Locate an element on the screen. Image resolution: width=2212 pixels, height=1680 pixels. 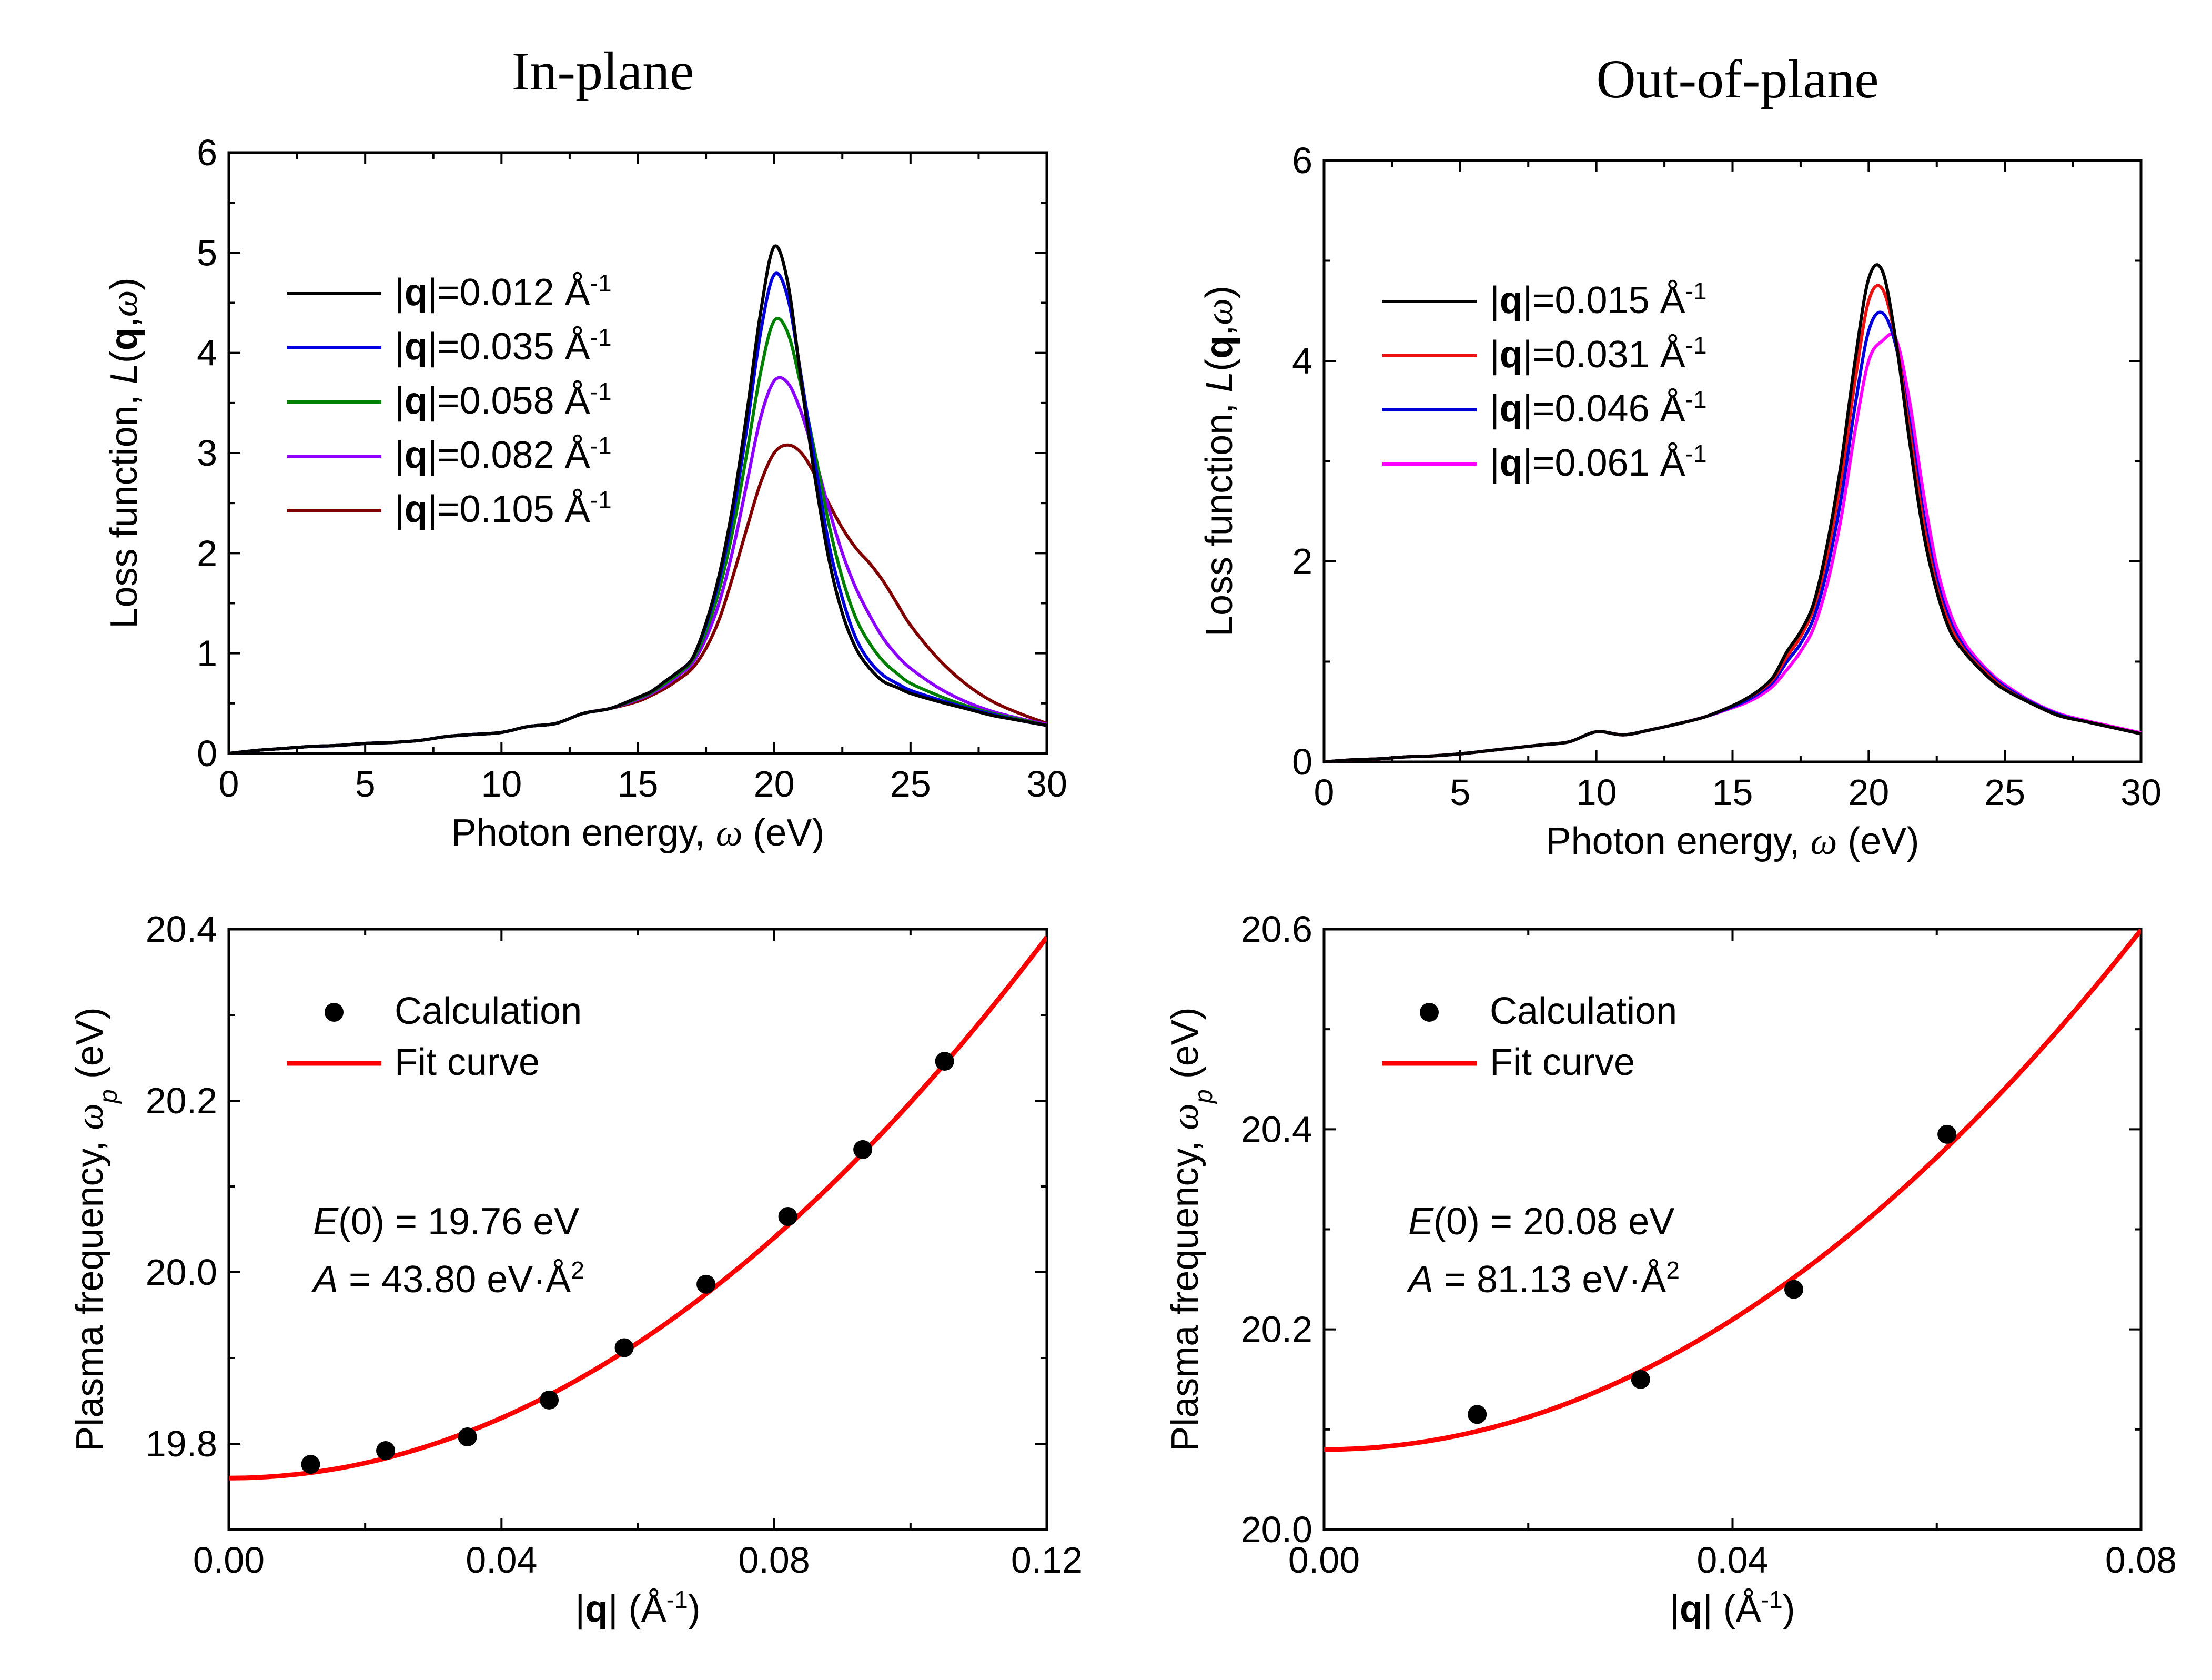
loss-inplane-ytick-label: 4 is located at coordinates (207, 353).